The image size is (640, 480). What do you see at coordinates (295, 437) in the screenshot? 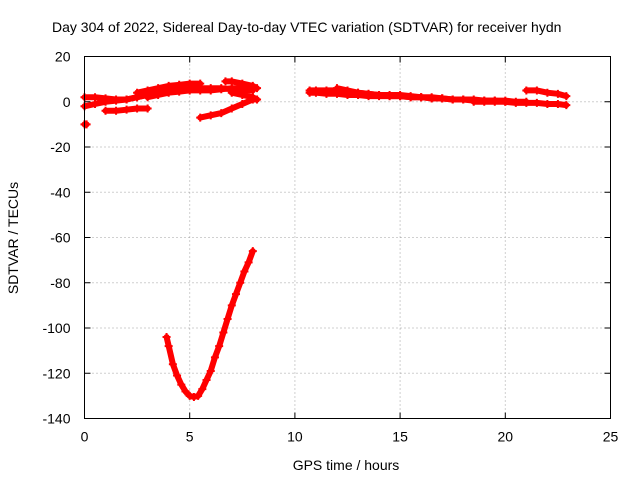
I see `x-tick-label: 10` at bounding box center [295, 437].